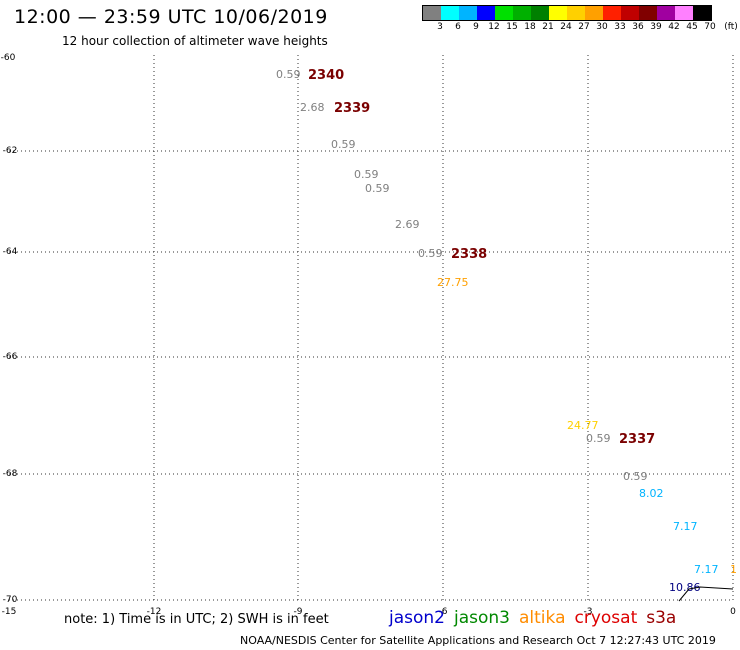 This screenshot has width=740, height=650. What do you see at coordinates (9, 612) in the screenshot?
I see `lon-label: -15` at bounding box center [9, 612].